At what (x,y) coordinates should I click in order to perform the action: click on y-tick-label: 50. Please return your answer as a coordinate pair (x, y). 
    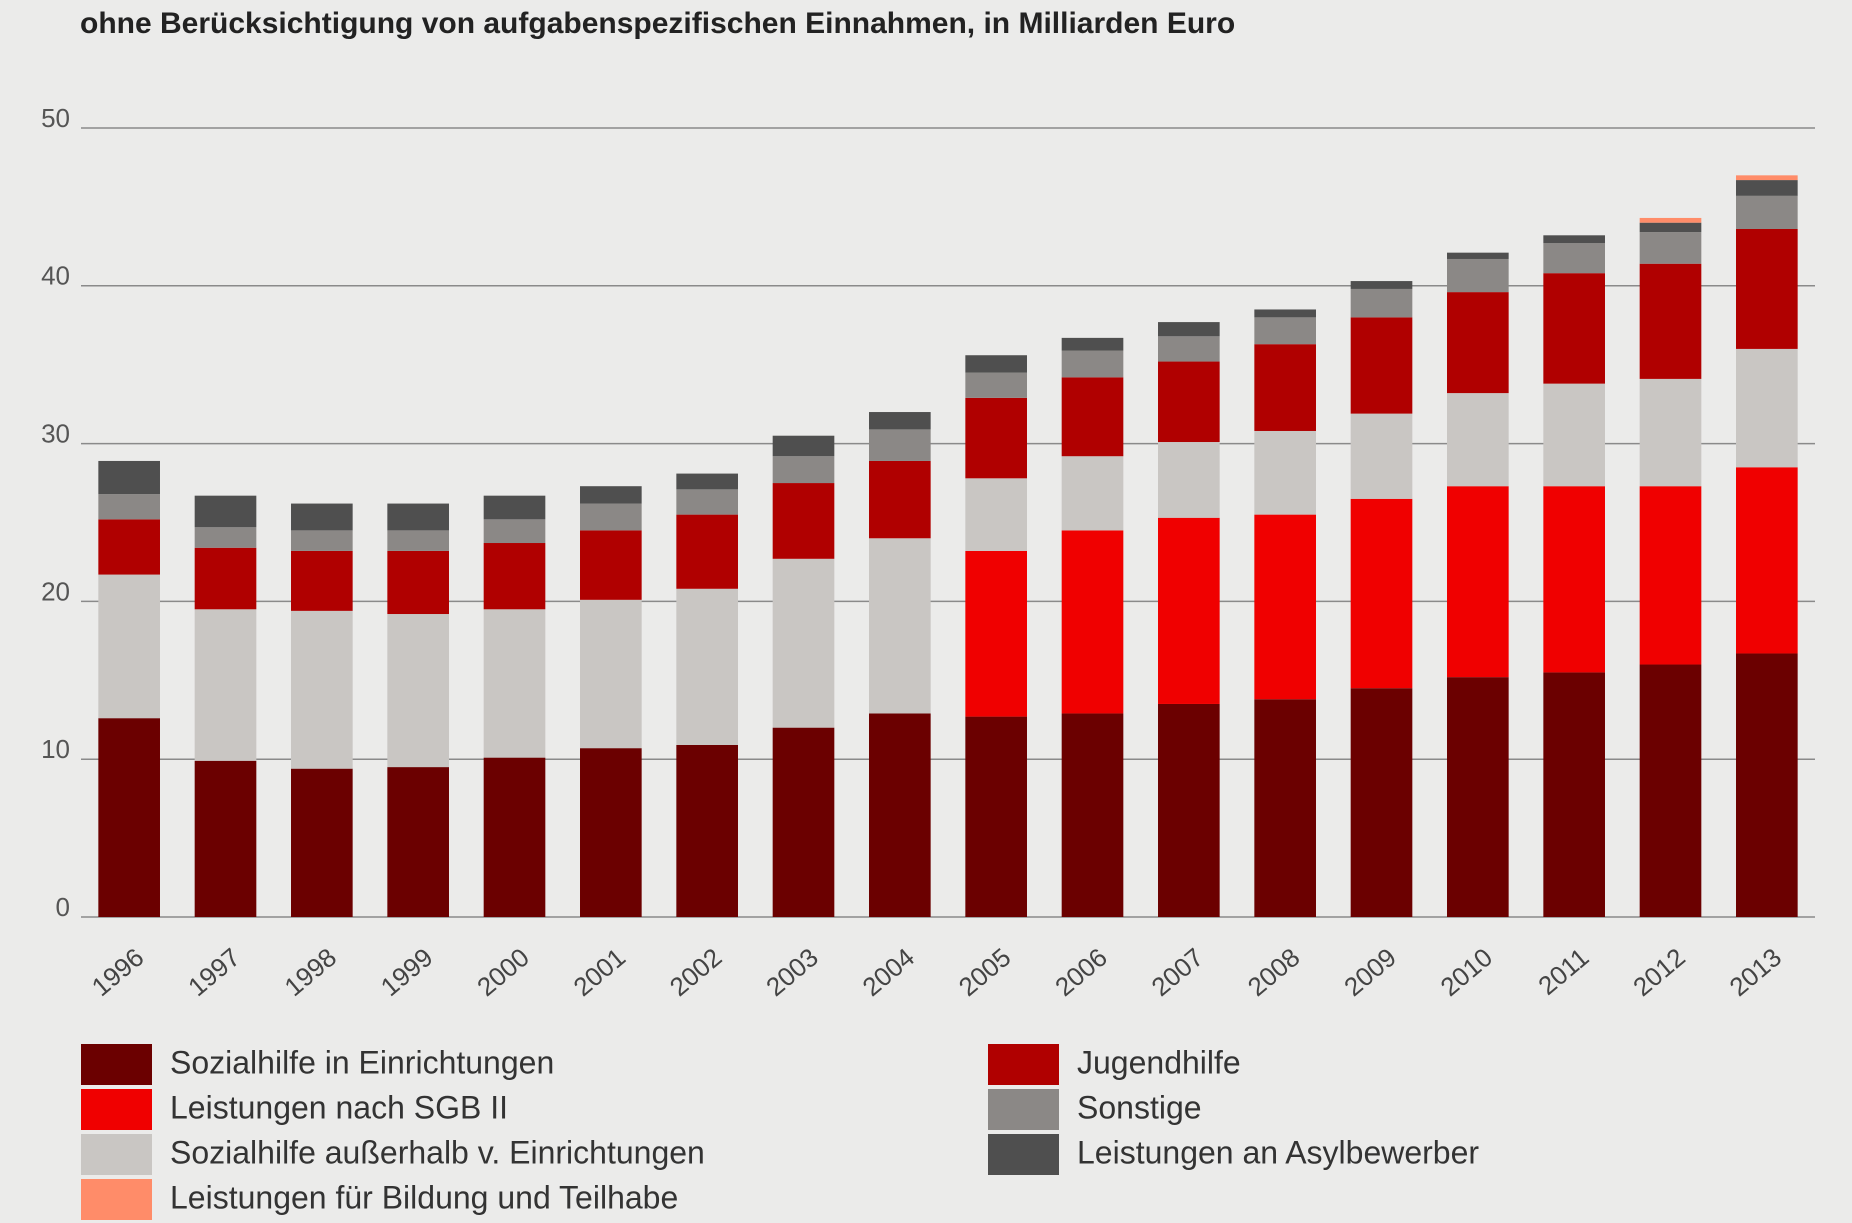
    Looking at the image, I should click on (55, 118).